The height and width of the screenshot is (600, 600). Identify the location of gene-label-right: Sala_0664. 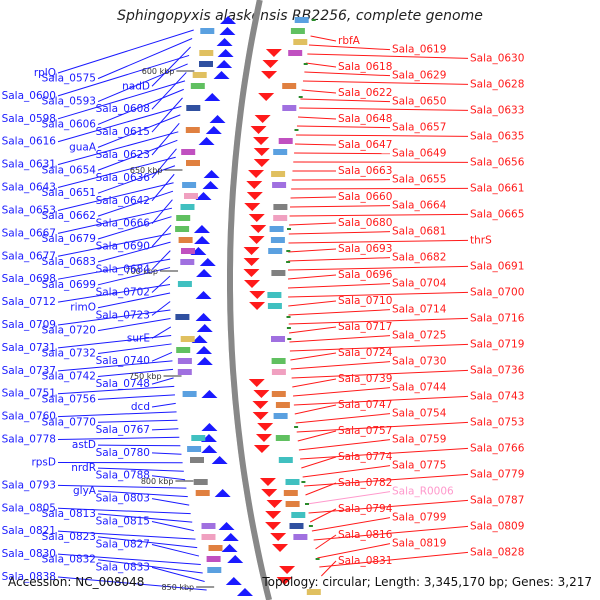
(419, 206).